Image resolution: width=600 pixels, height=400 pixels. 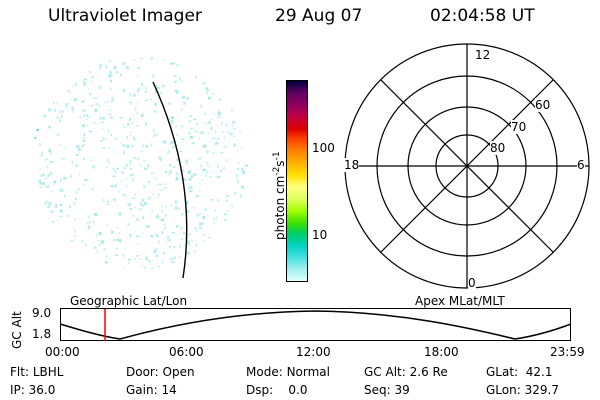 I want to click on status-value: 42.1, so click(x=539, y=372).